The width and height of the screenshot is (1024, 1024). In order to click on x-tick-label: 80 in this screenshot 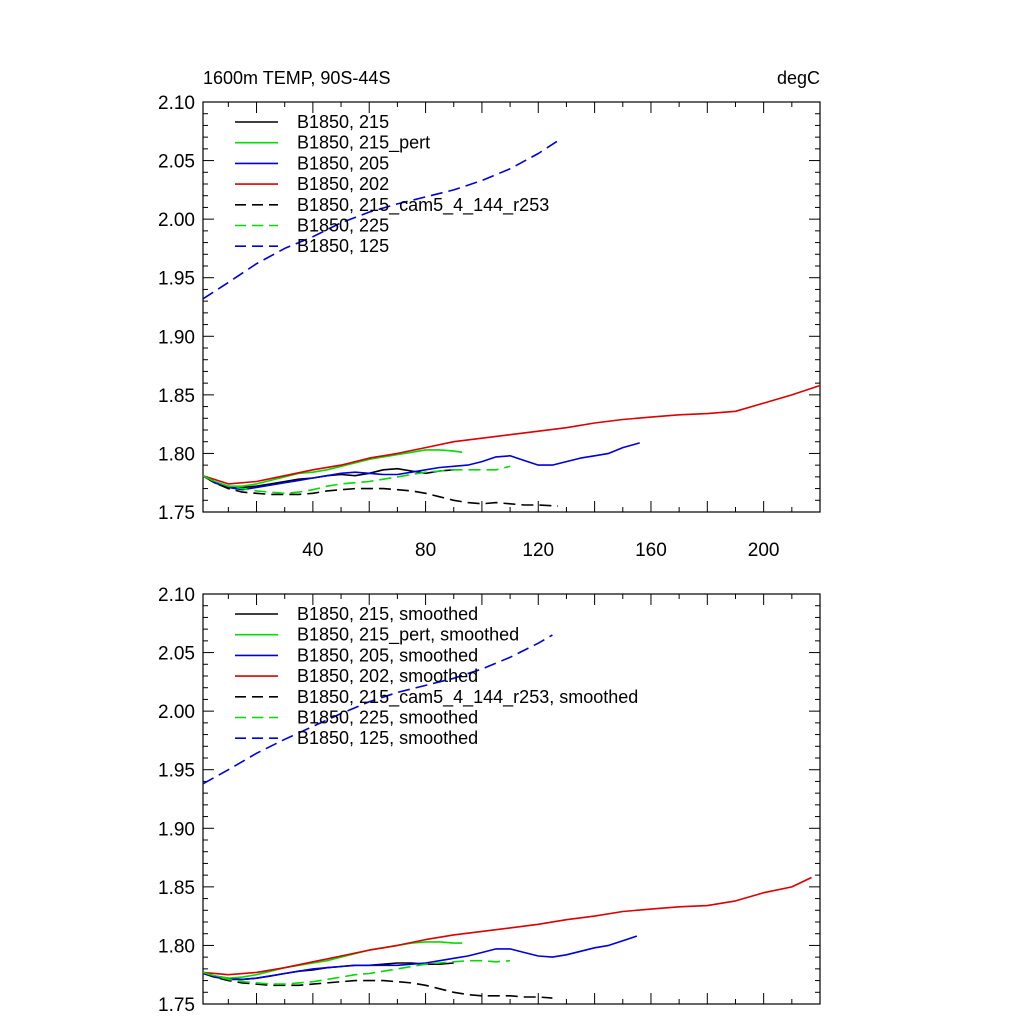, I will do `click(425, 550)`.